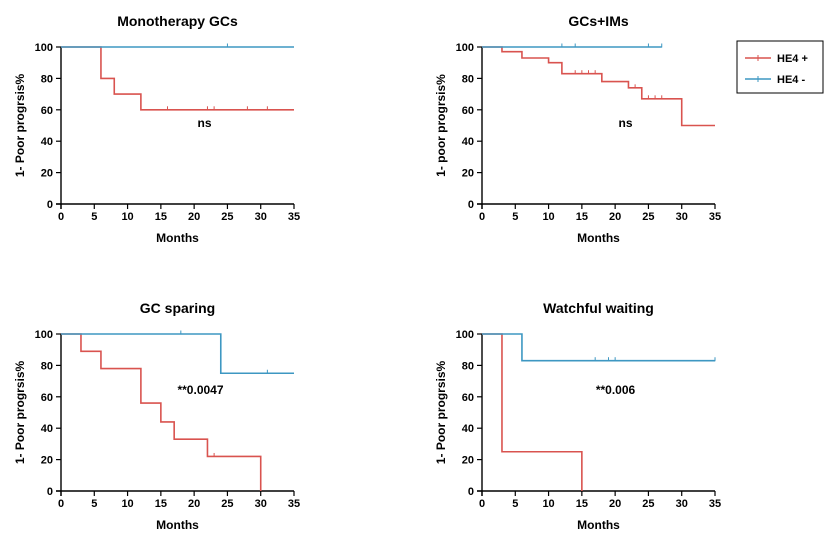 The image size is (828, 534). Describe the element at coordinates (792, 59) in the screenshot. I see `legend-label-he4-pos: HE4 +` at that location.